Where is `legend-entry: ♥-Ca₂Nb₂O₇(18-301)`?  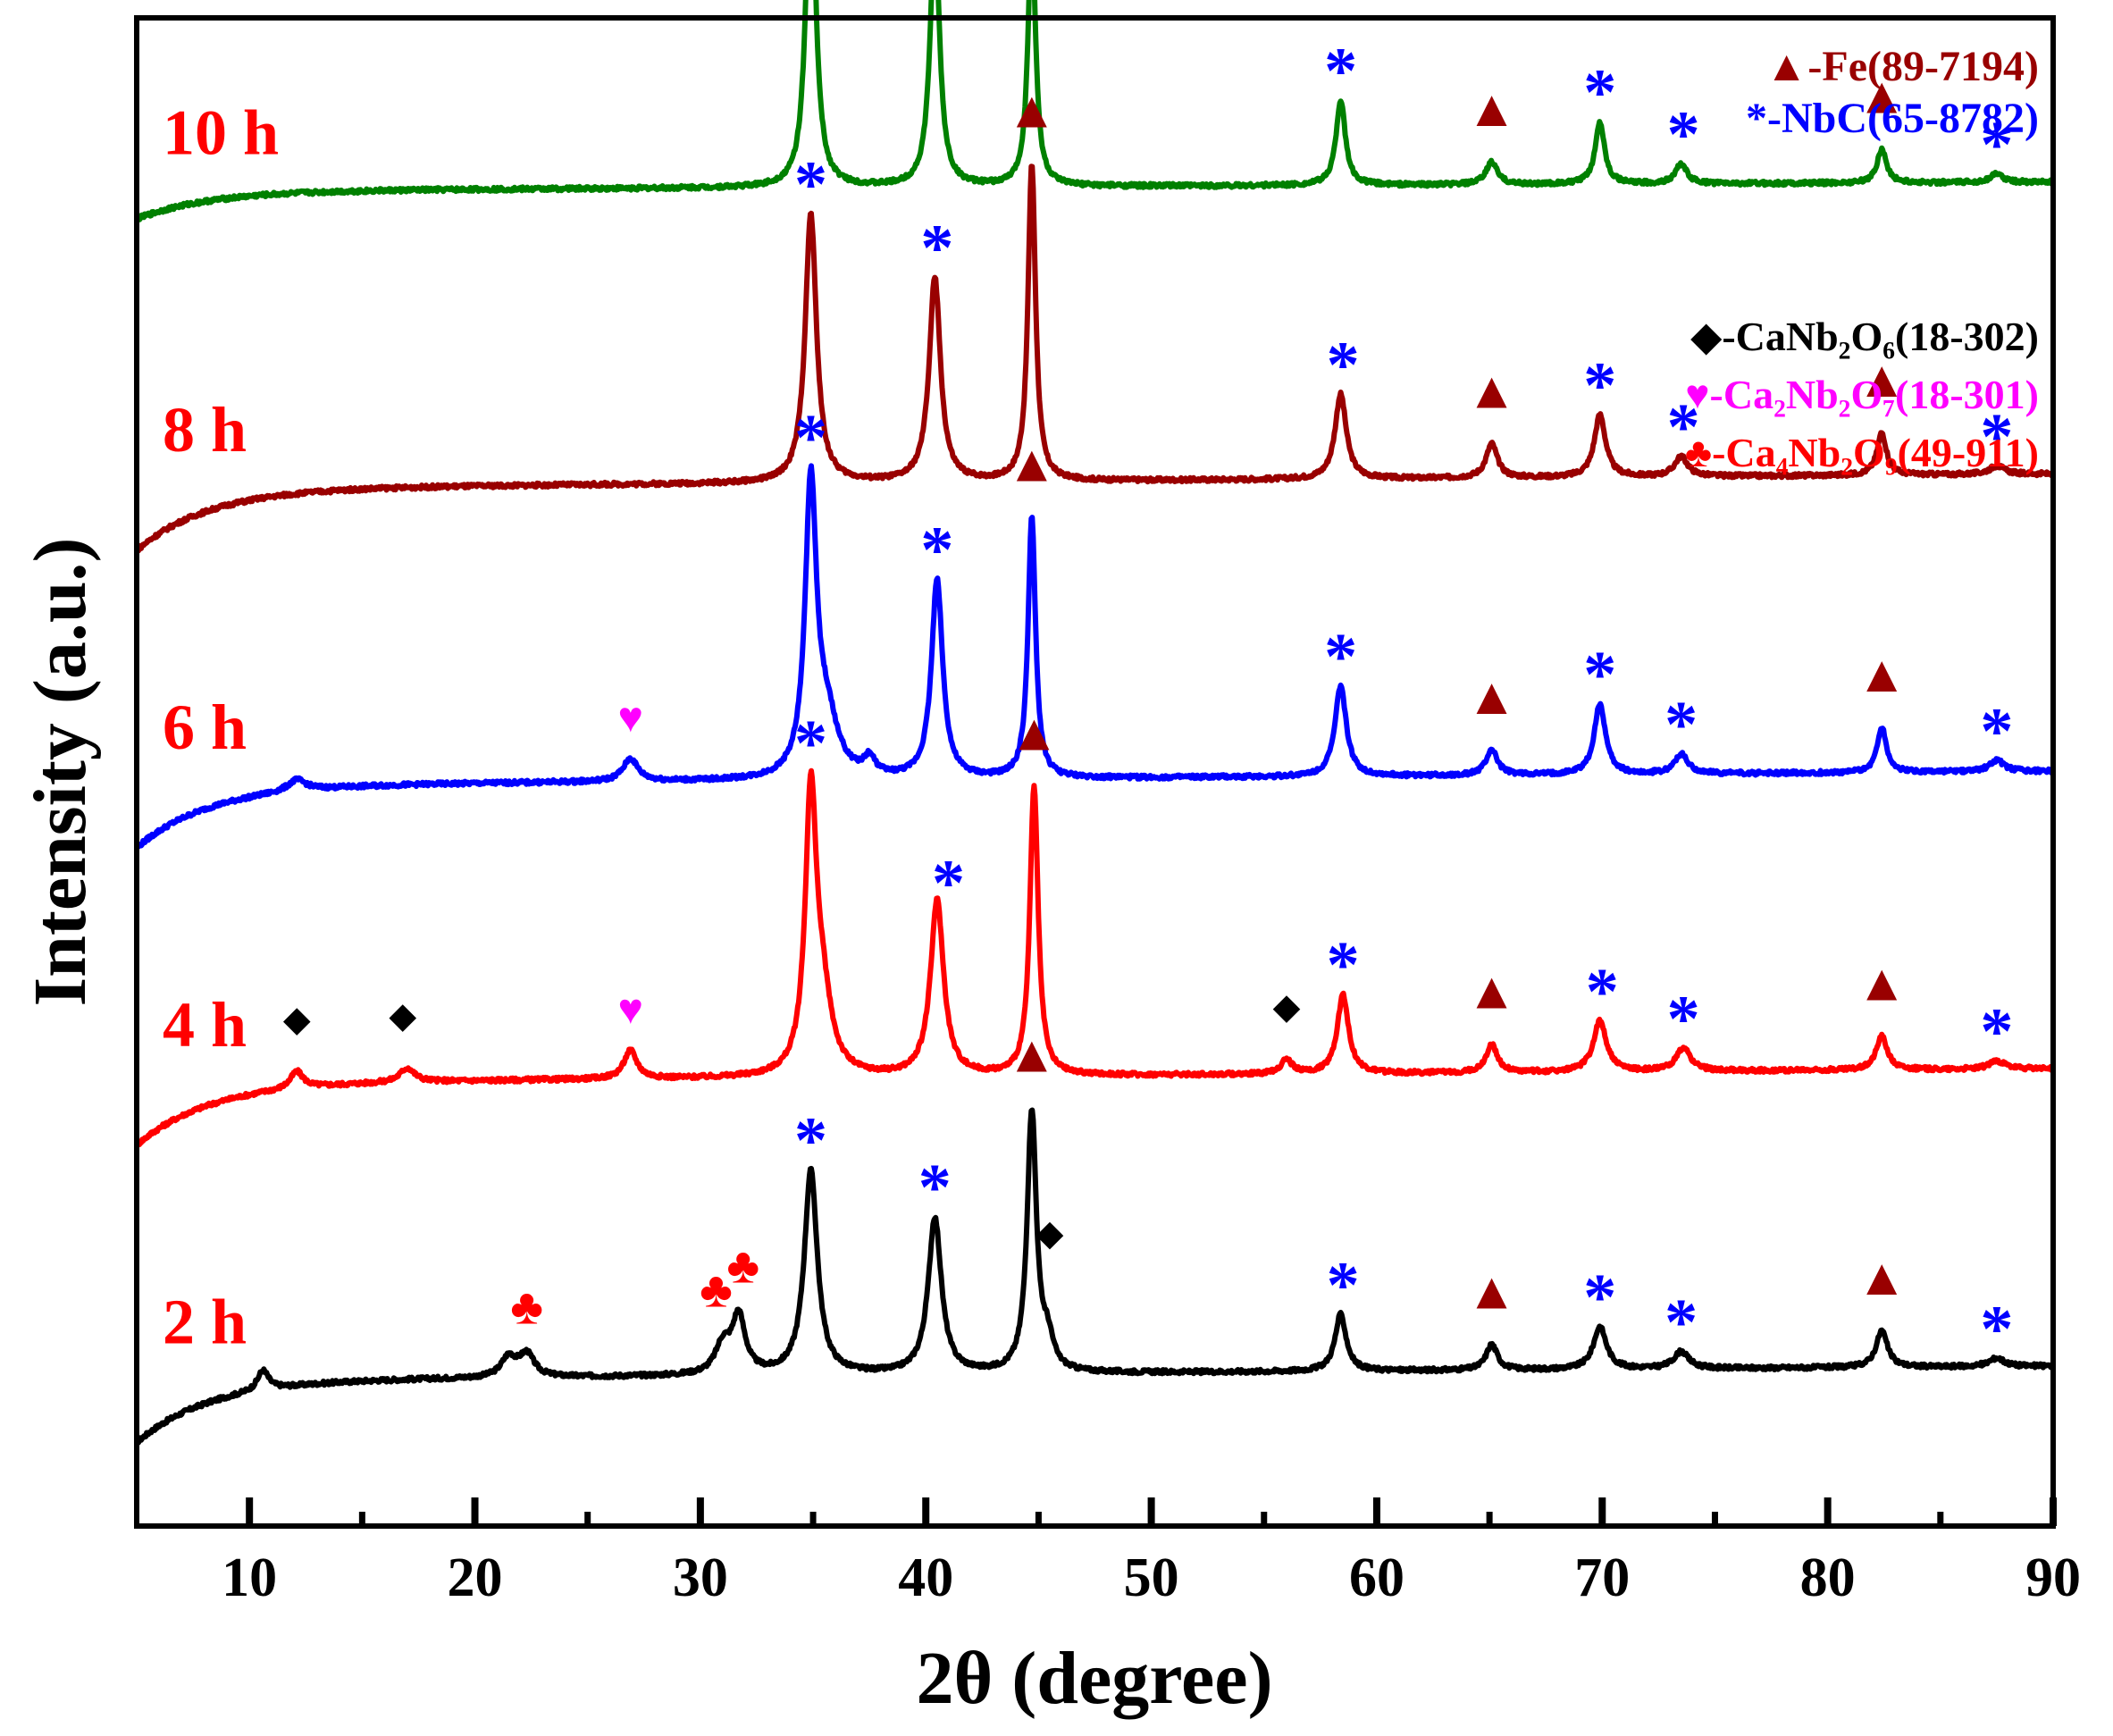 legend-entry: ♥-Ca₂Nb₂O₇(18-301) is located at coordinates (1862, 394).